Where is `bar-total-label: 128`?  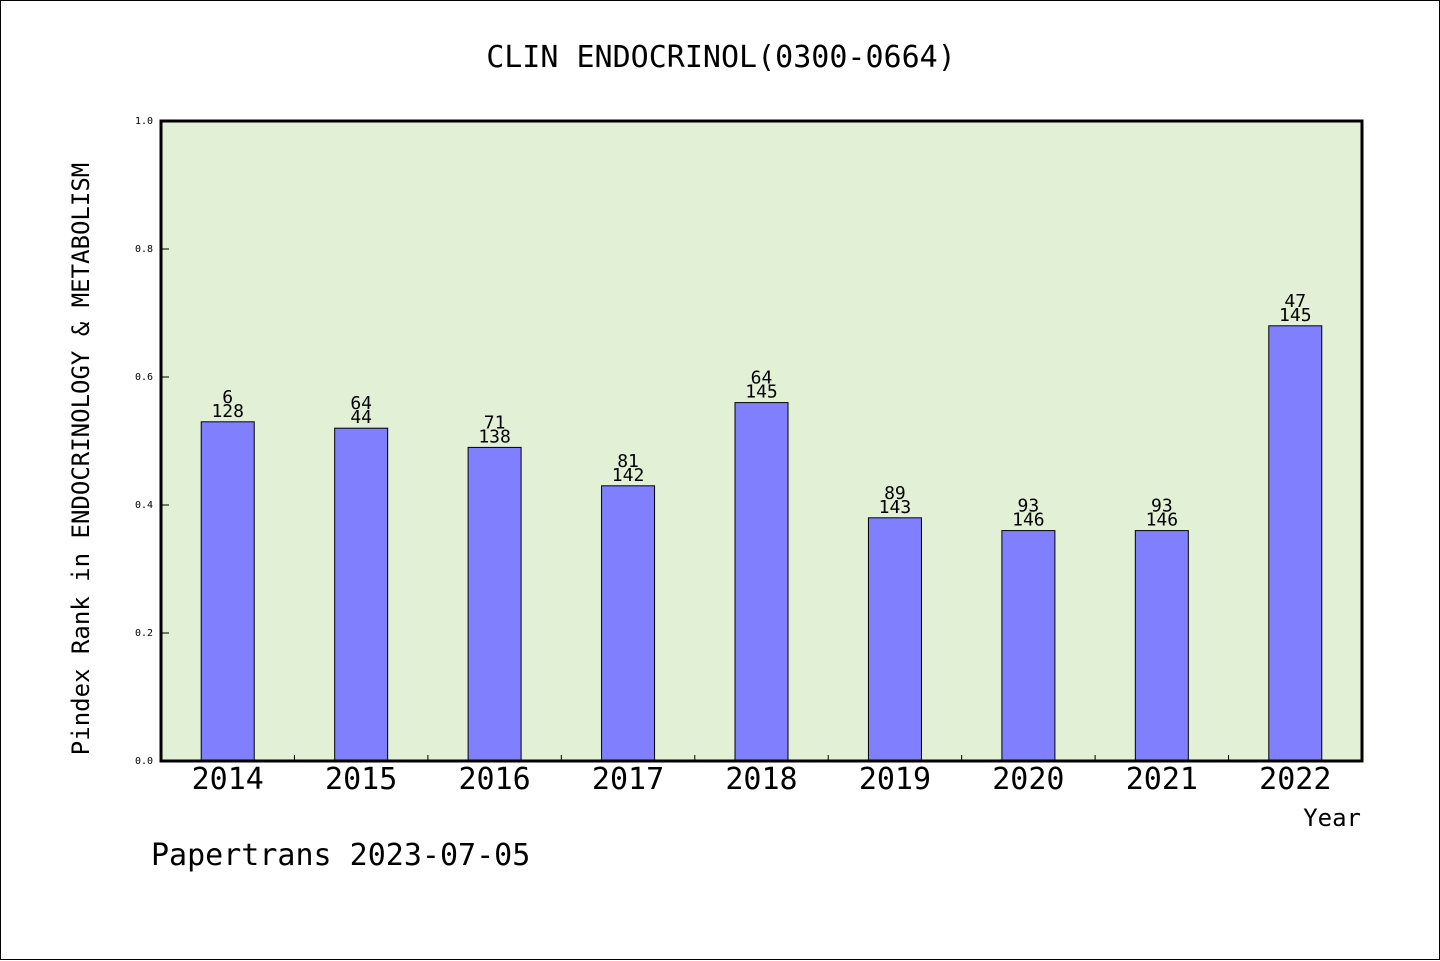 bar-total-label: 128 is located at coordinates (227, 411).